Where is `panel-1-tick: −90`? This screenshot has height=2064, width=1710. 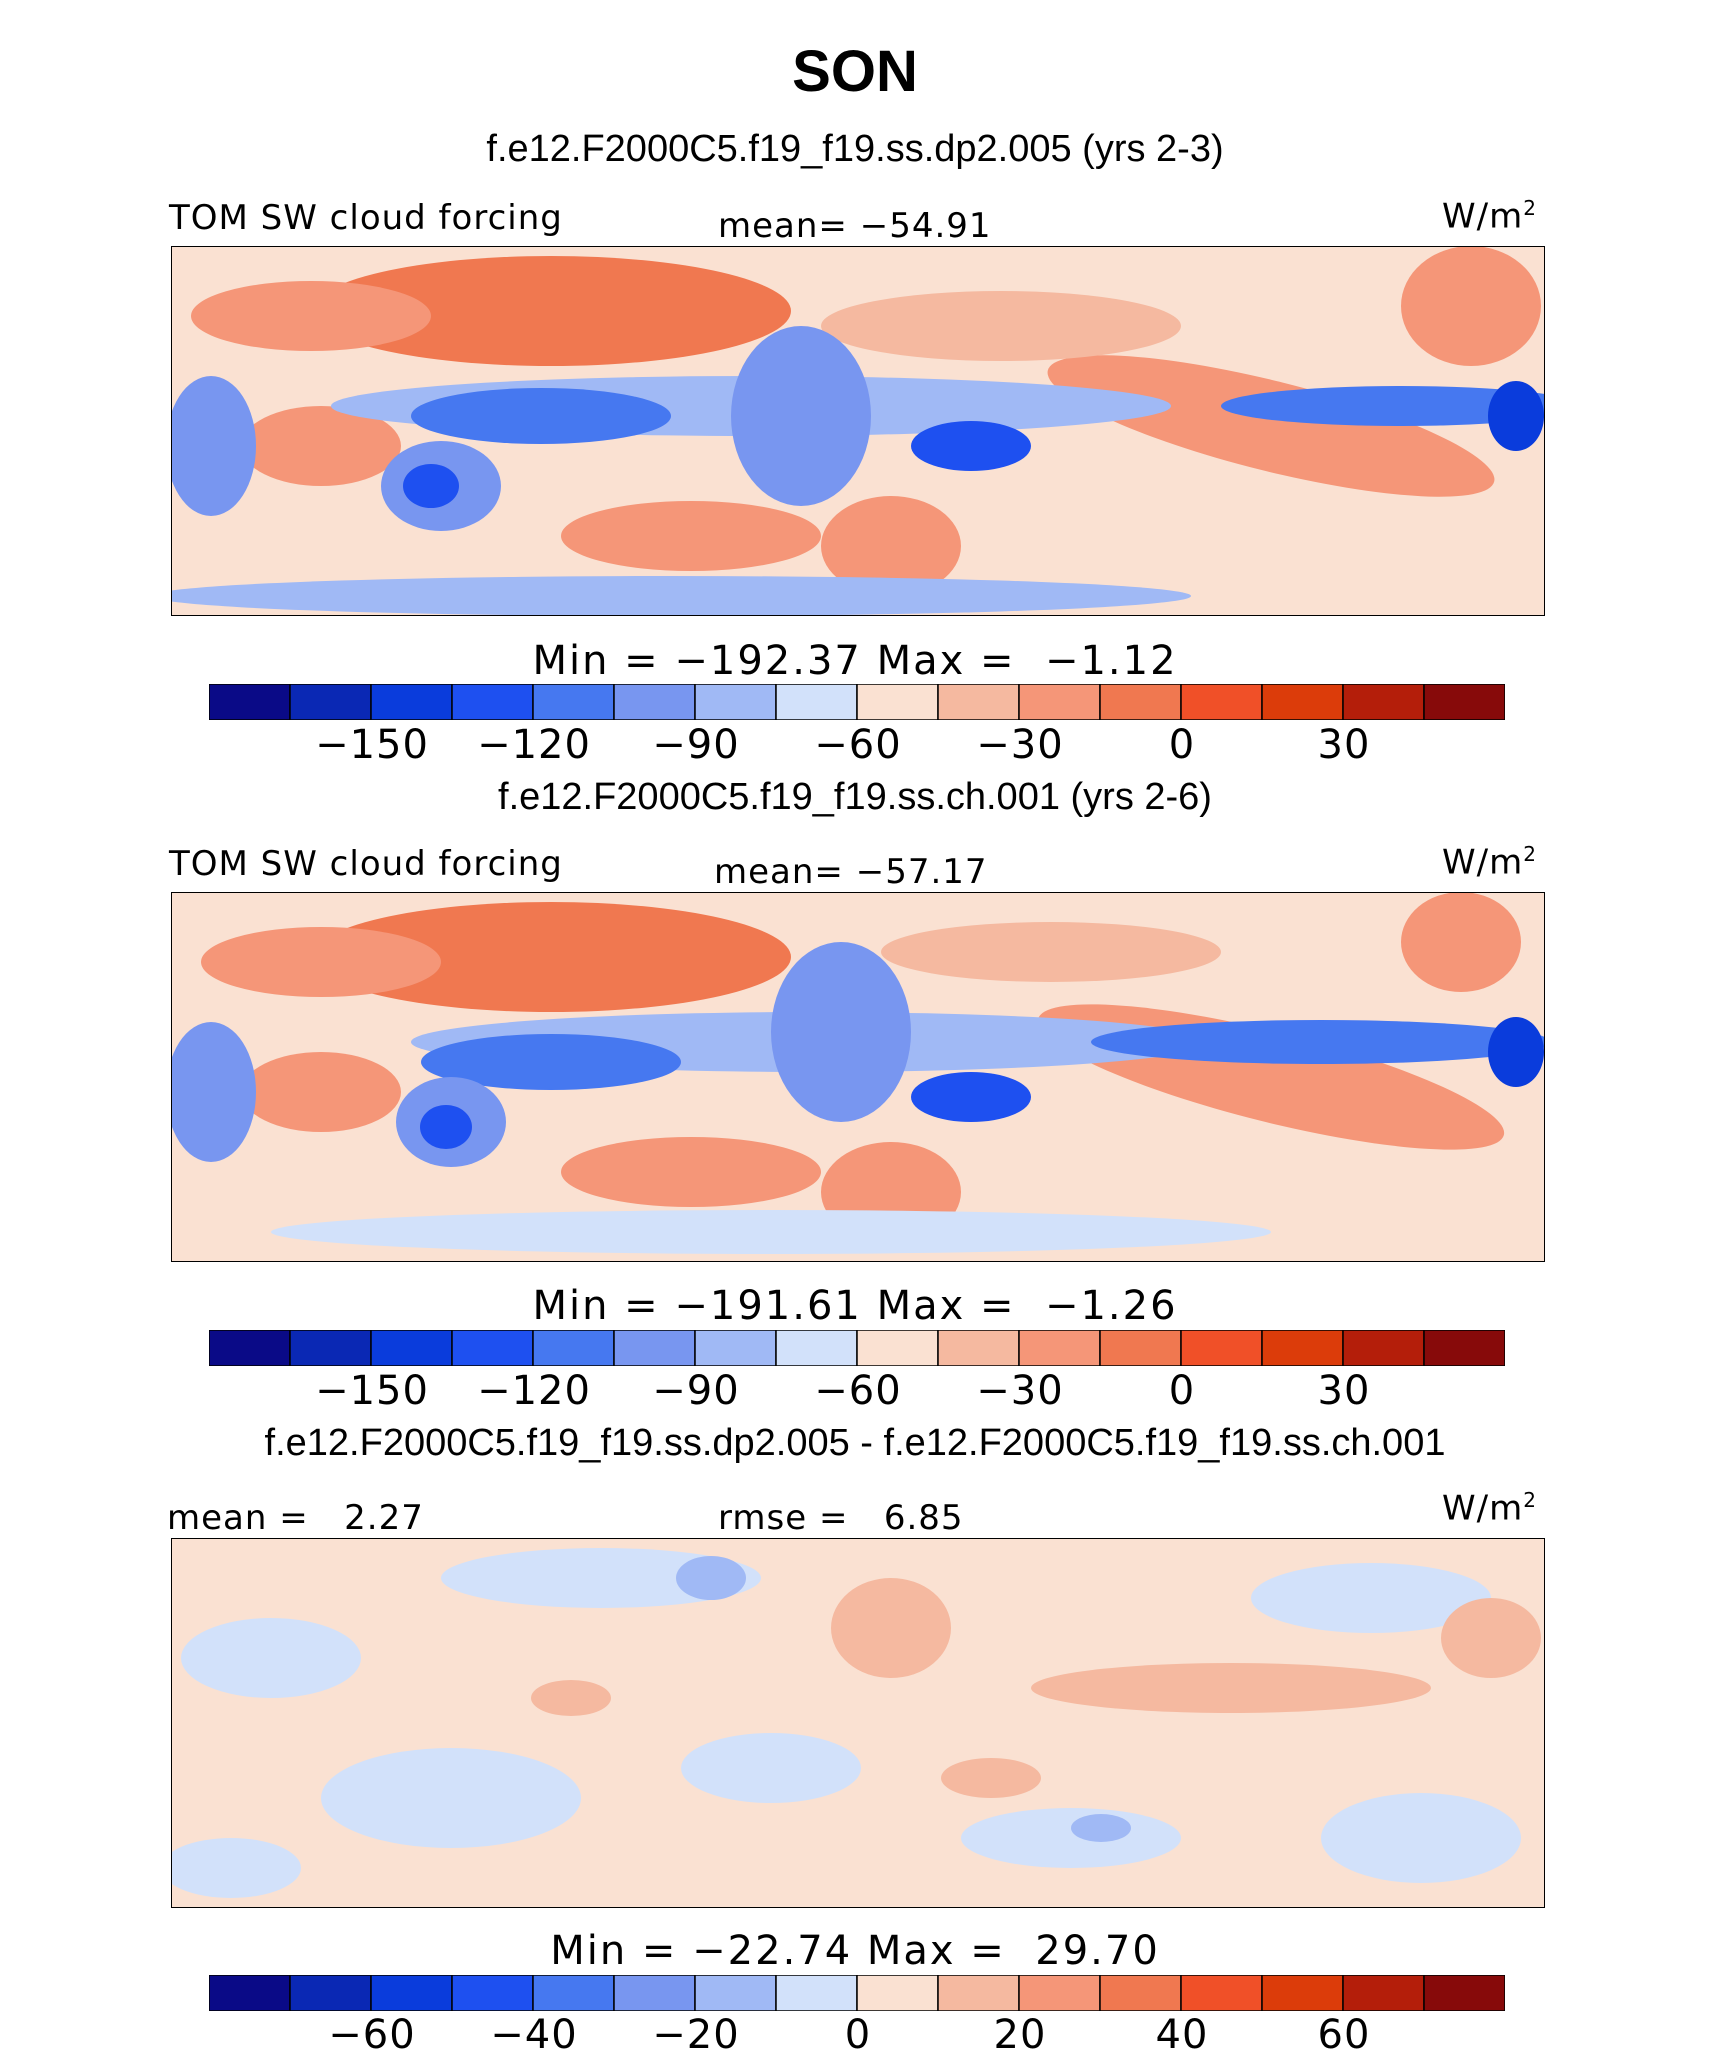 panel-1-tick: −90 is located at coordinates (696, 745).